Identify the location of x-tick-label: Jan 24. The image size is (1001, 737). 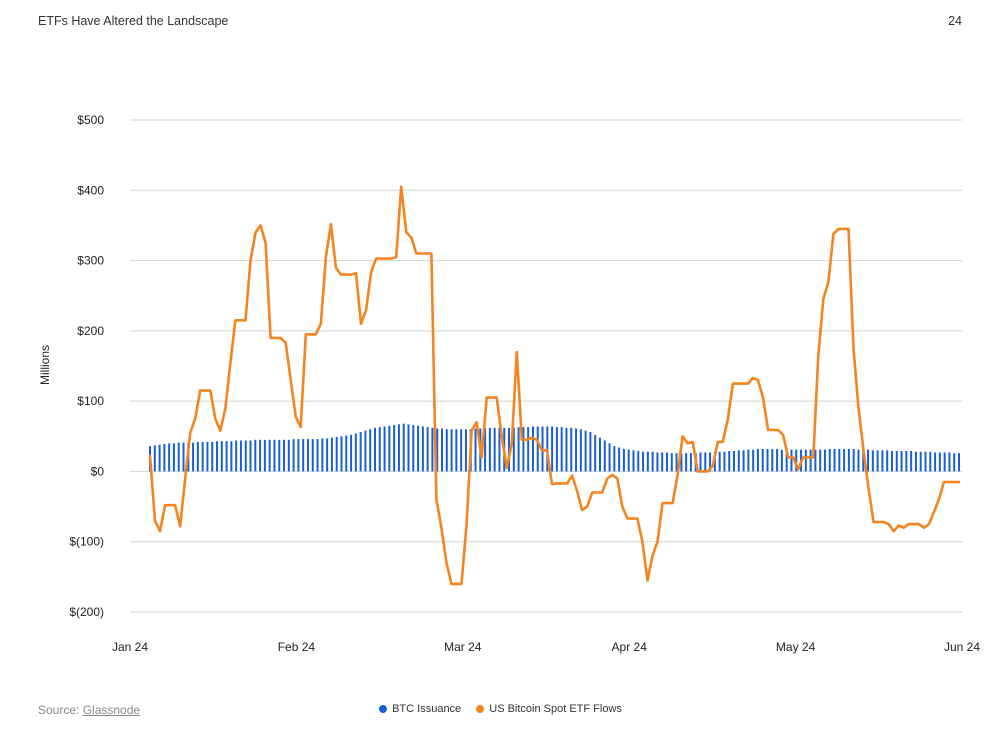
(130, 647).